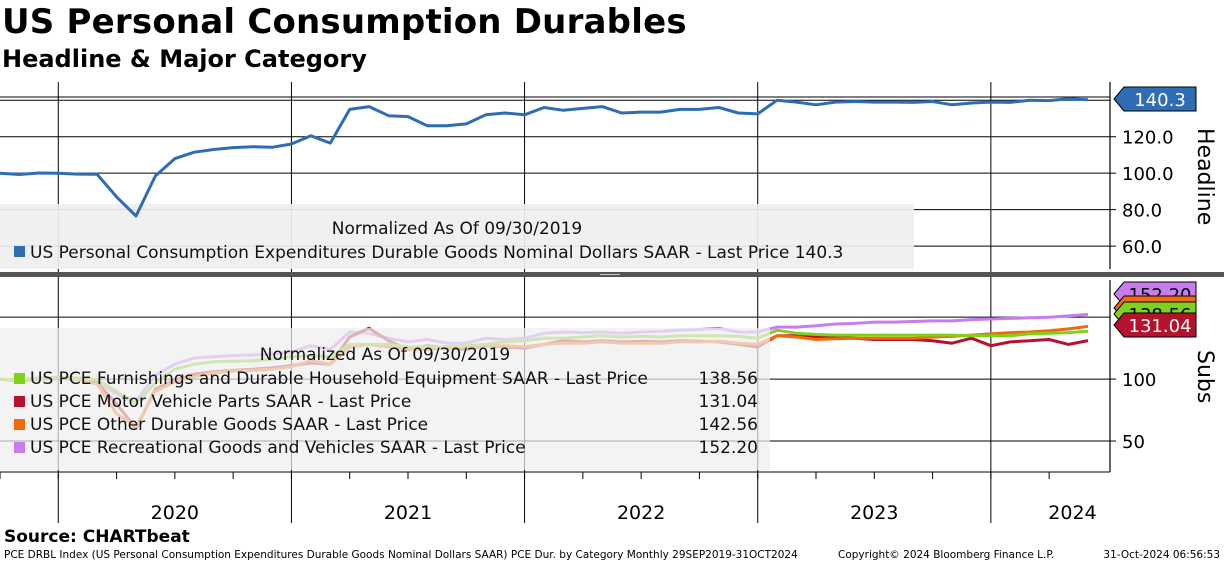  I want to click on last-value-tag-headline: 140.3, so click(1155, 99).